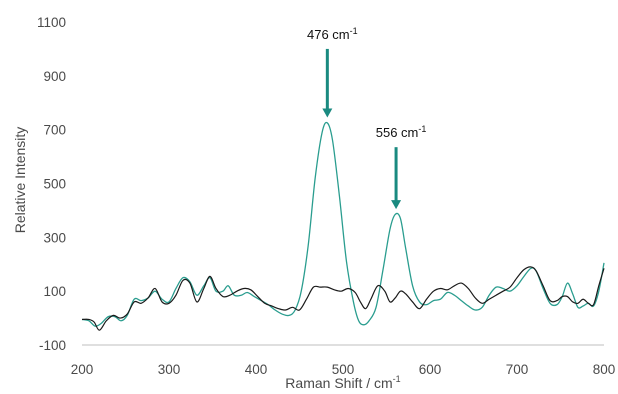 Image resolution: width=618 pixels, height=394 pixels. What do you see at coordinates (517, 369) in the screenshot?
I see `x-tick-label: 700` at bounding box center [517, 369].